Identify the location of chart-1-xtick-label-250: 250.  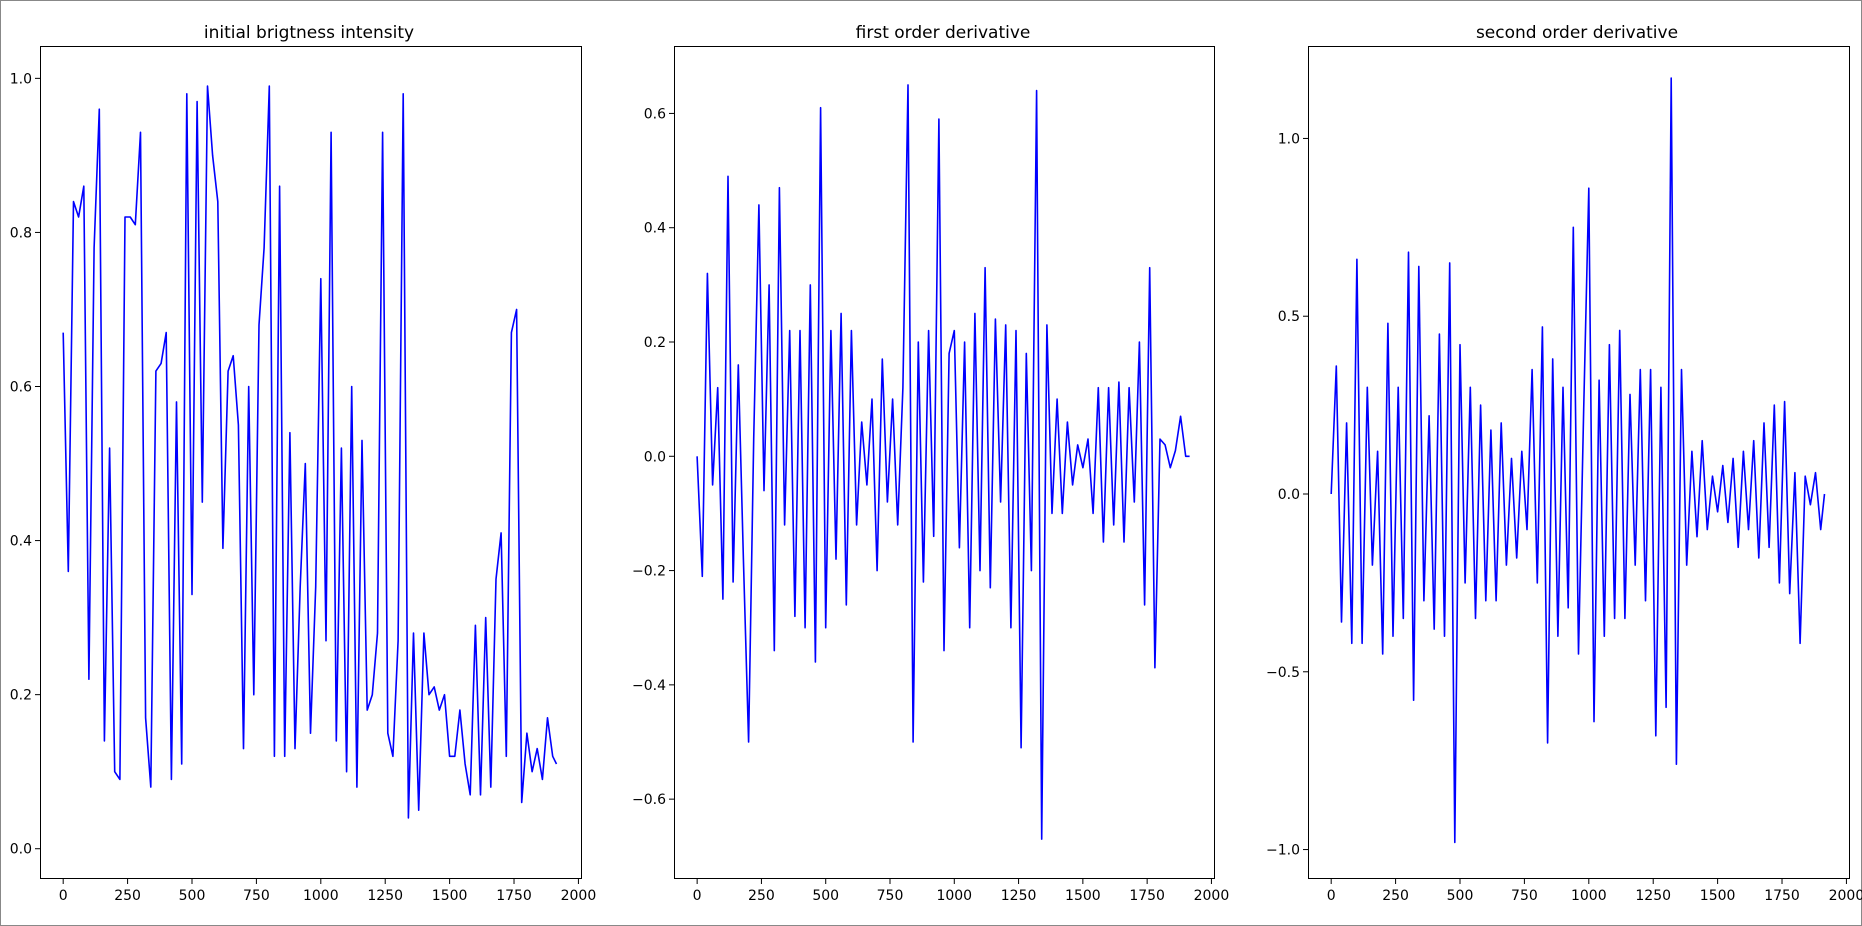
(127, 896).